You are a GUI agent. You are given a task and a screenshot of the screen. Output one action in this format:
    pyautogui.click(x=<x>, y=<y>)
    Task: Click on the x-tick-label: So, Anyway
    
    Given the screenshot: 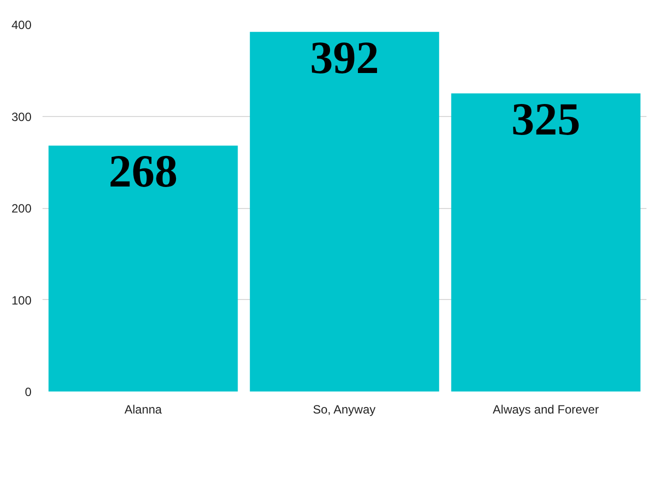 What is the action you would take?
    pyautogui.click(x=344, y=409)
    